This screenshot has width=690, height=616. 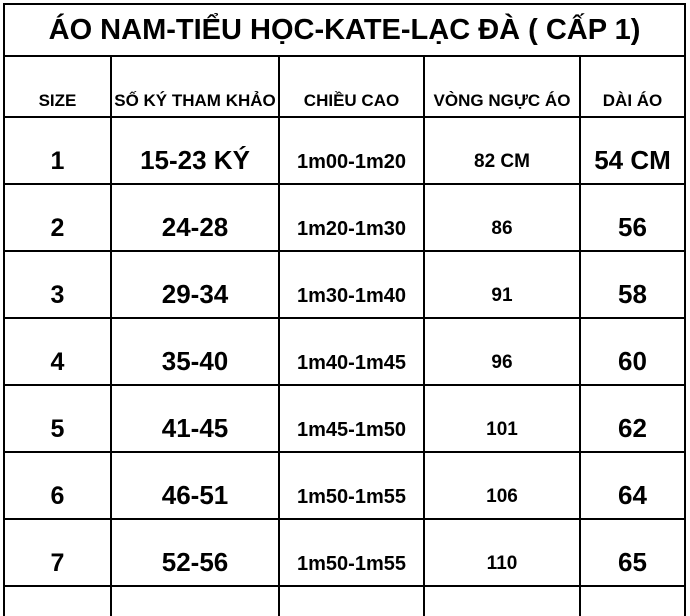 What do you see at coordinates (632, 217) in the screenshot?
I see `table-cell: 56` at bounding box center [632, 217].